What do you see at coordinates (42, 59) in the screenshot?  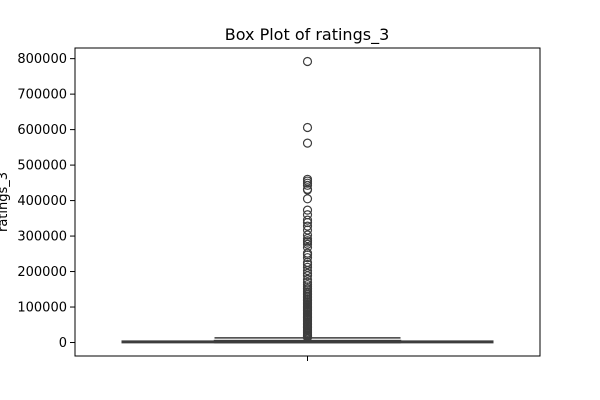 I see `y-tick-label: 800000` at bounding box center [42, 59].